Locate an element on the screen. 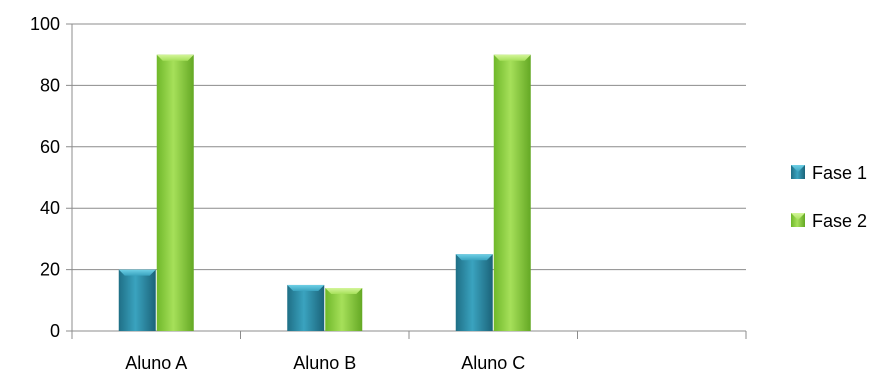 This screenshot has width=881, height=376. x-category-label: Aluno C is located at coordinates (493, 363).